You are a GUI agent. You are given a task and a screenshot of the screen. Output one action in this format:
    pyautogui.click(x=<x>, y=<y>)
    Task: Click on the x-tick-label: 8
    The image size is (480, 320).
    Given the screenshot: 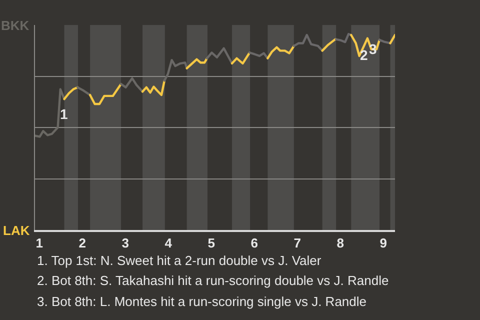 What is the action you would take?
    pyautogui.click(x=340, y=243)
    